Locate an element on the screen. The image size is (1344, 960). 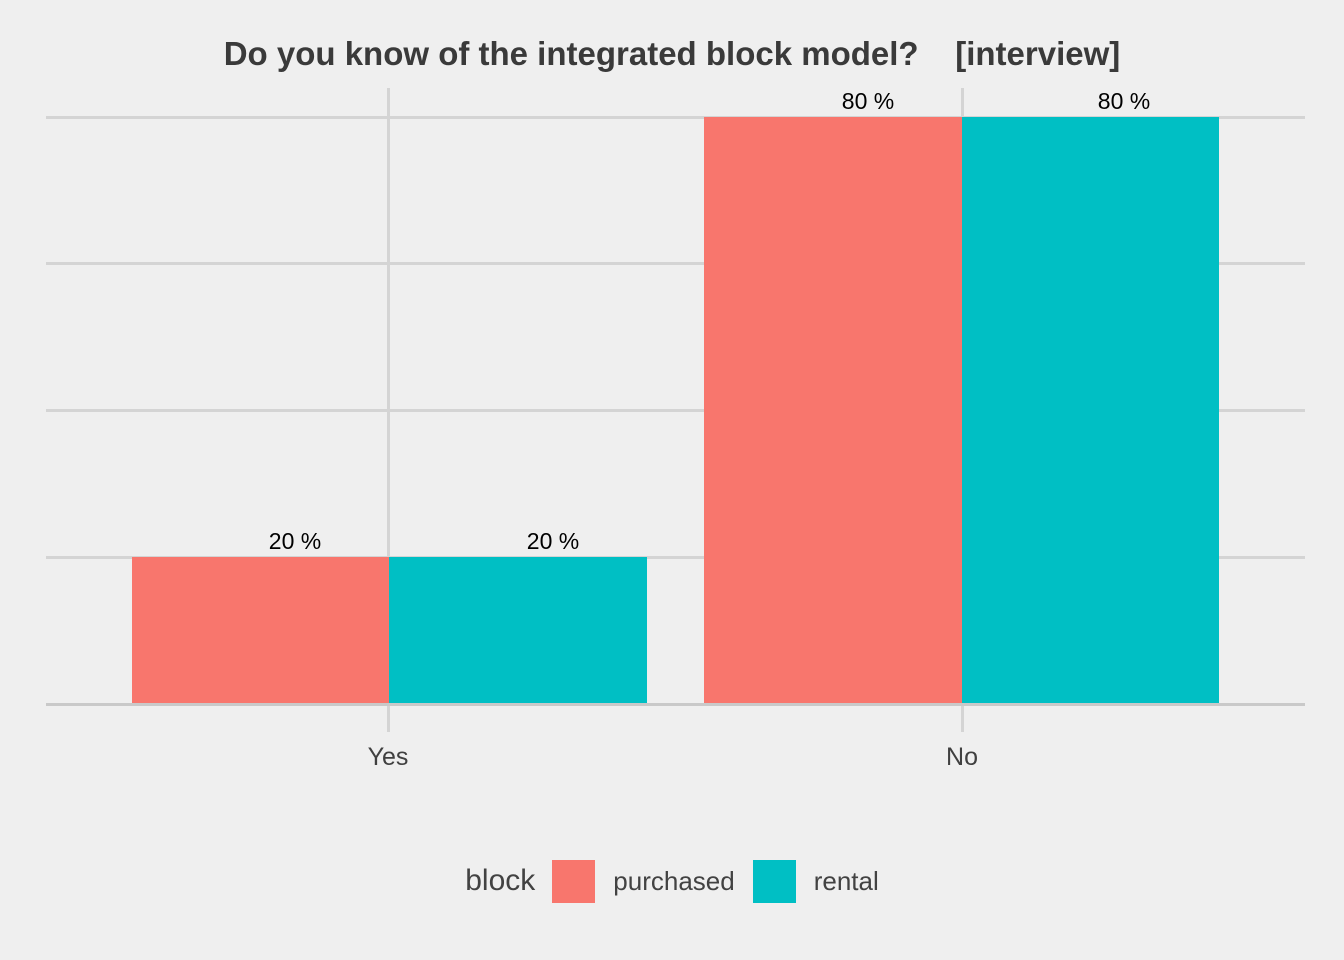
x-axis-label-no: No is located at coordinates (962, 757).